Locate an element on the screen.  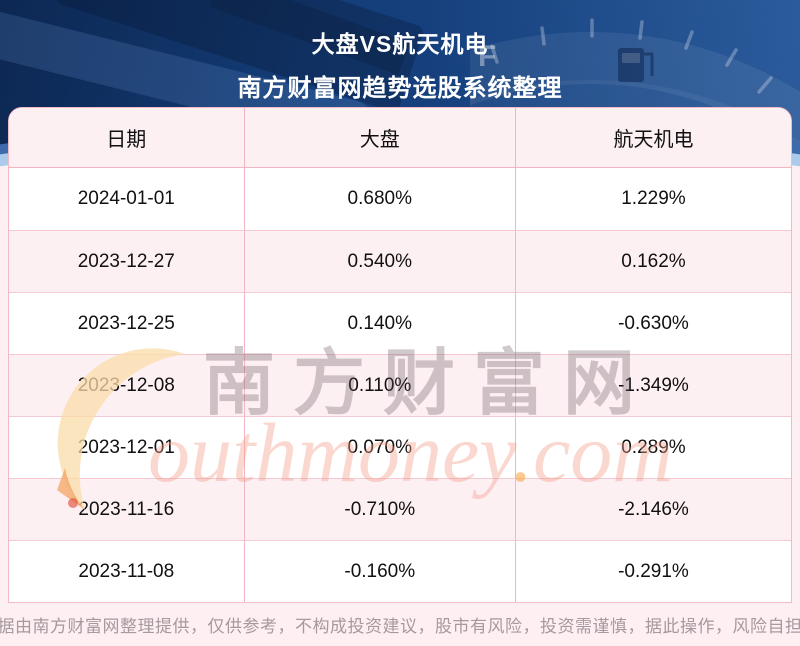
table-row: 2023-12-08 0.110% -1.349% is located at coordinates (400, 385).